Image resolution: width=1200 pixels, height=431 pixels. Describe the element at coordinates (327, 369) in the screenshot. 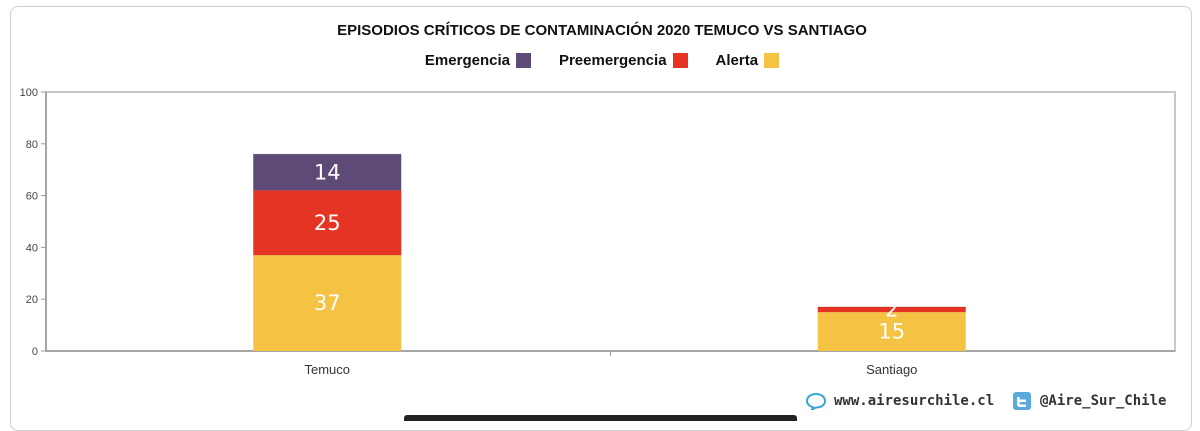

I see `x-category-label: Temuco` at that location.